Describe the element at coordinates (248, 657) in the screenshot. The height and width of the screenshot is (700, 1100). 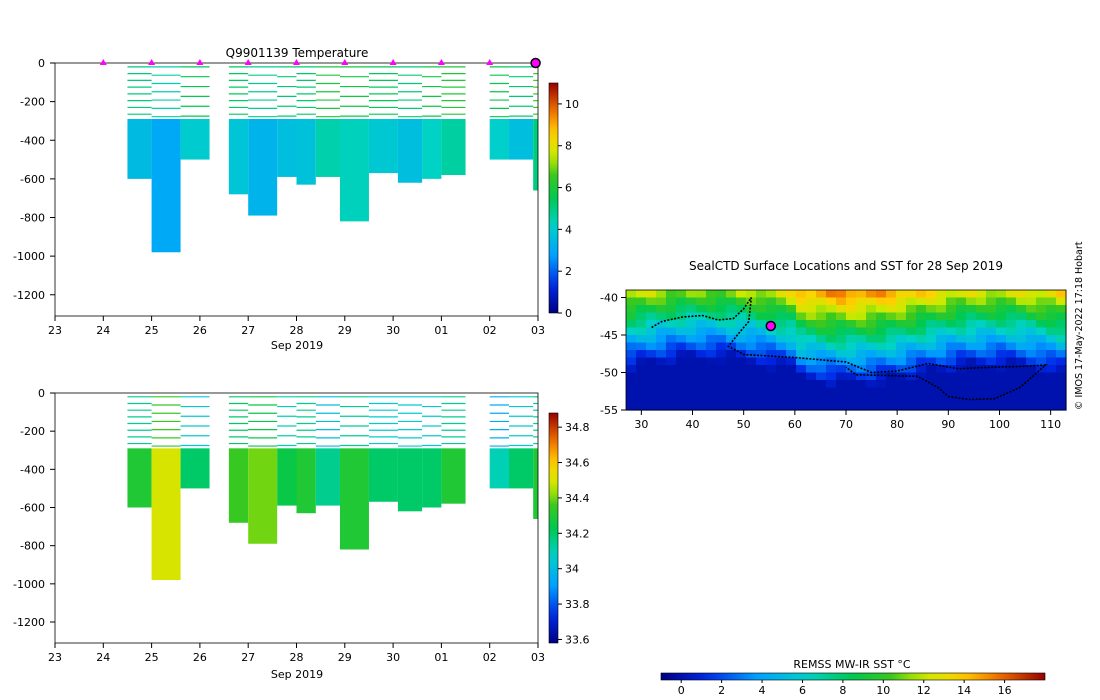
I see `salinity-x-tick-label: 27` at that location.